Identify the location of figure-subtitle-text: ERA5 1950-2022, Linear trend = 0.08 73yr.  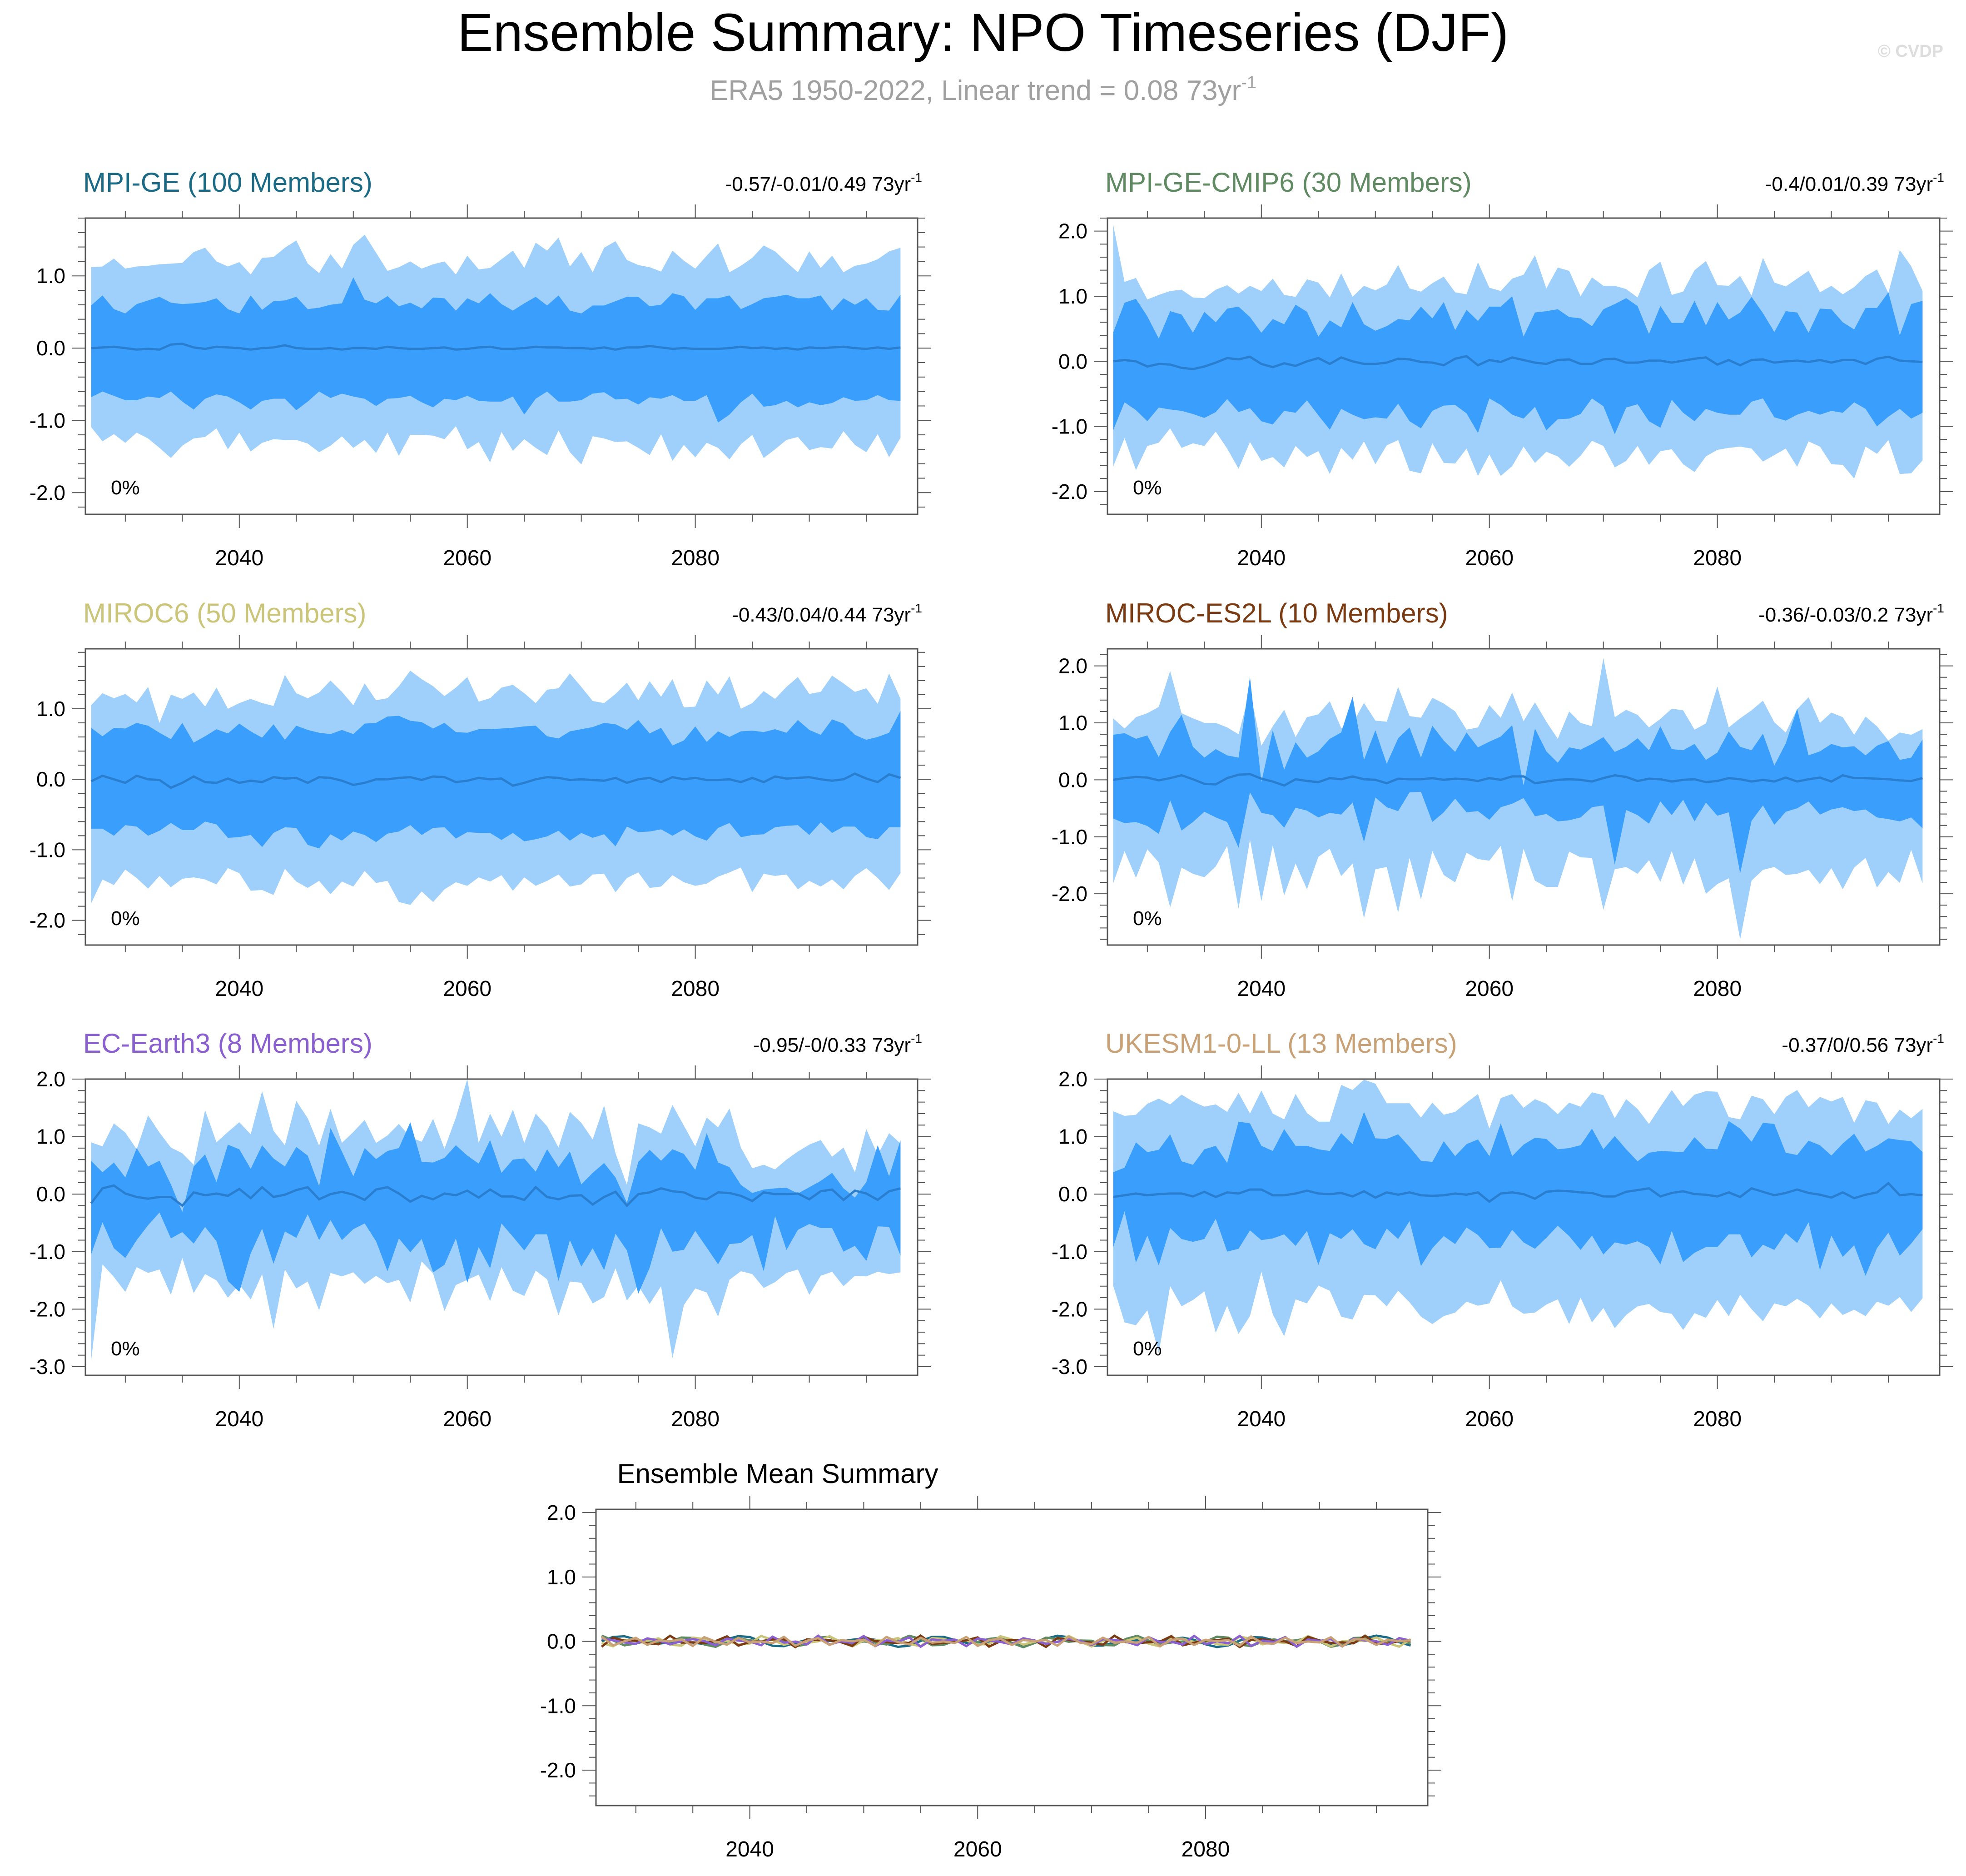
(975, 90).